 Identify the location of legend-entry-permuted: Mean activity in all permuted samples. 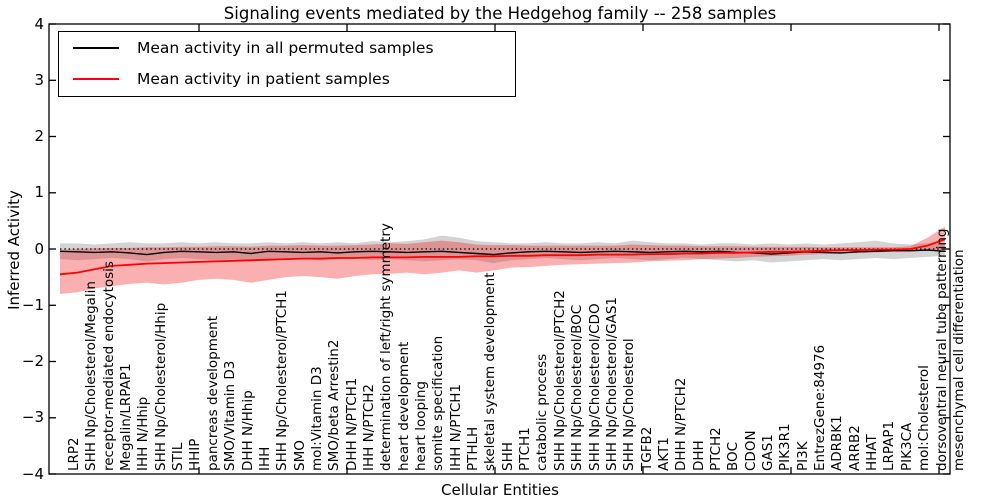
(287, 47).